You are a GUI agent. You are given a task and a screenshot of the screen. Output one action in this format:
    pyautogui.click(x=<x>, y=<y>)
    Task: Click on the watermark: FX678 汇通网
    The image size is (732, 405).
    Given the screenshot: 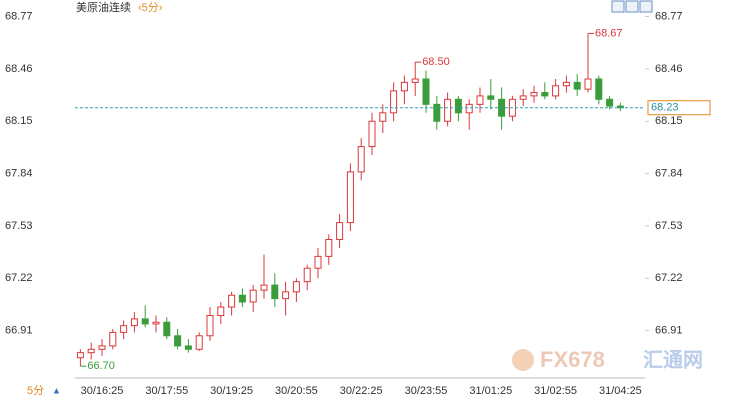 What is the action you would take?
    pyautogui.click(x=607, y=359)
    